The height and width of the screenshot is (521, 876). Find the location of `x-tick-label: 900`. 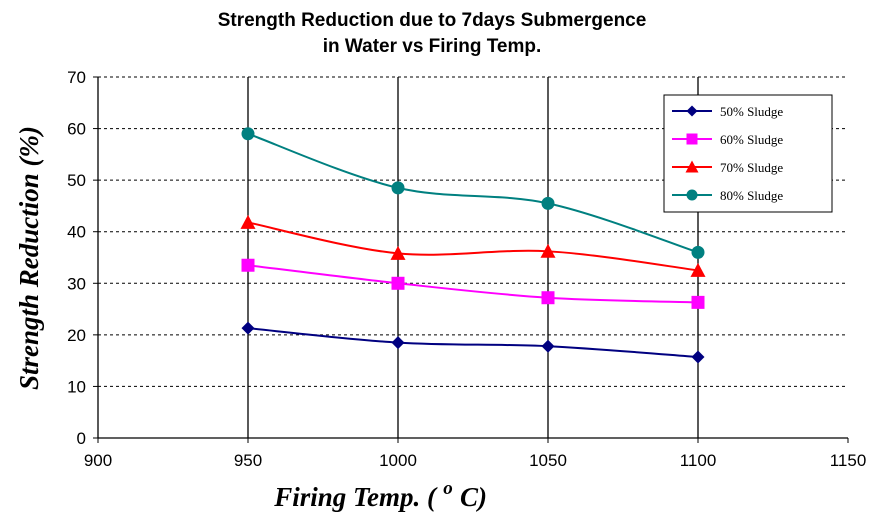

x-tick-label: 900 is located at coordinates (98, 460).